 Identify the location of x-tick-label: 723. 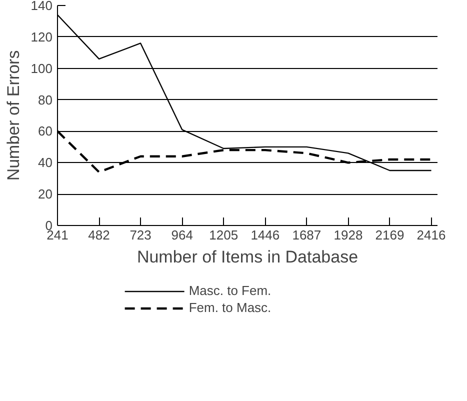
(141, 235).